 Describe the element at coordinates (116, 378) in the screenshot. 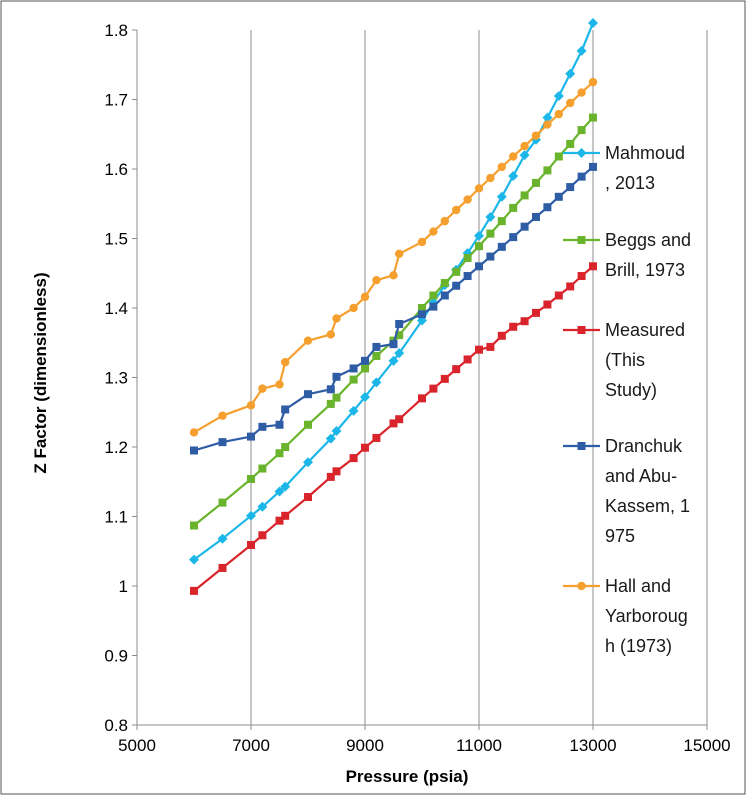

I see `y-tick-label: 1.3` at that location.